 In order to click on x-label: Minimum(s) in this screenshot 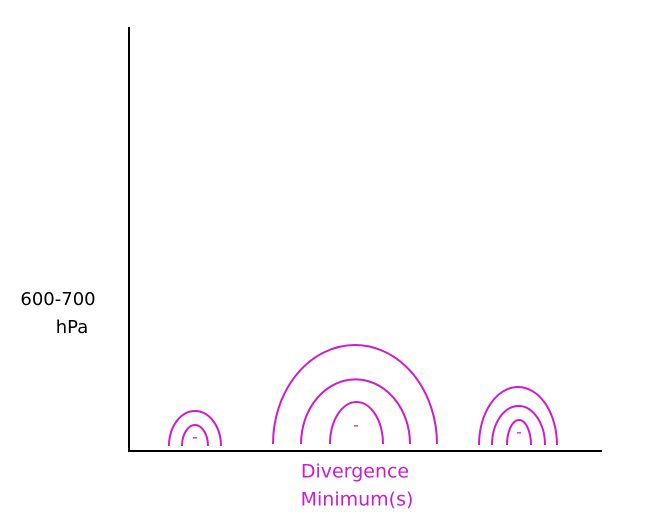, I will do `click(357, 500)`.